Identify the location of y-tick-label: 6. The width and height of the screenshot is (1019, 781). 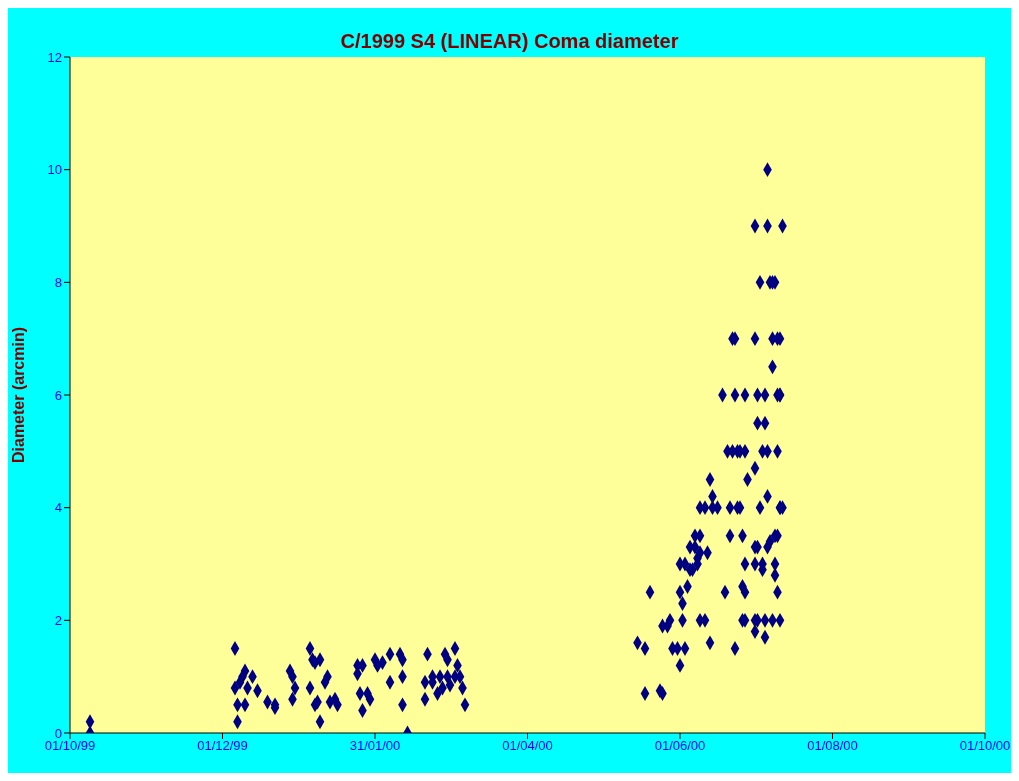
(58, 395).